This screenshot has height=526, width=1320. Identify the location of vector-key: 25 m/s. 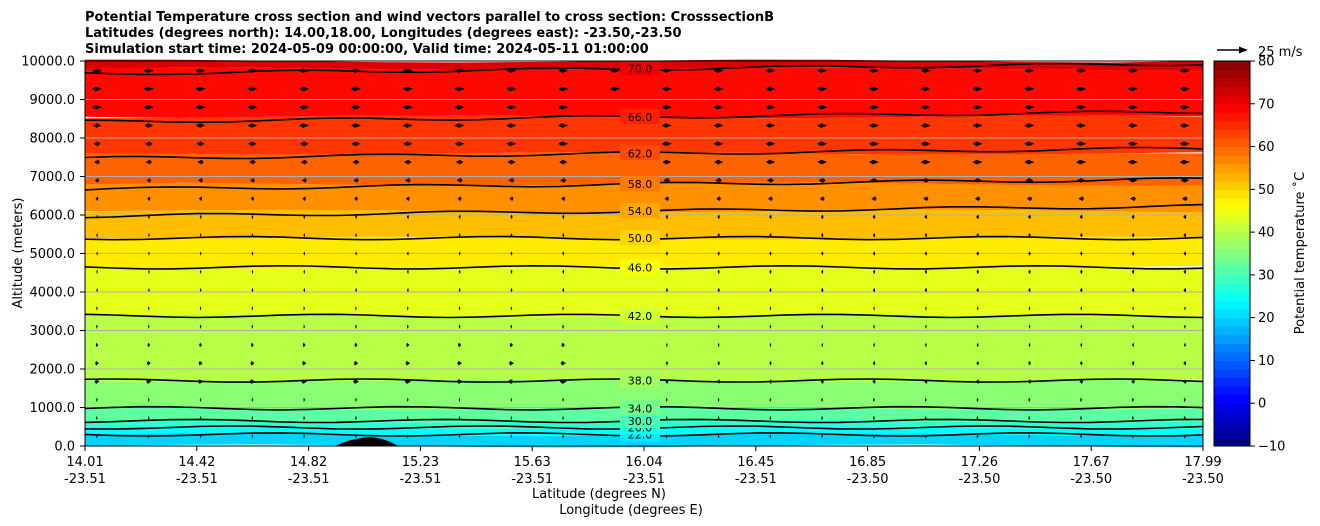
(1260, 52).